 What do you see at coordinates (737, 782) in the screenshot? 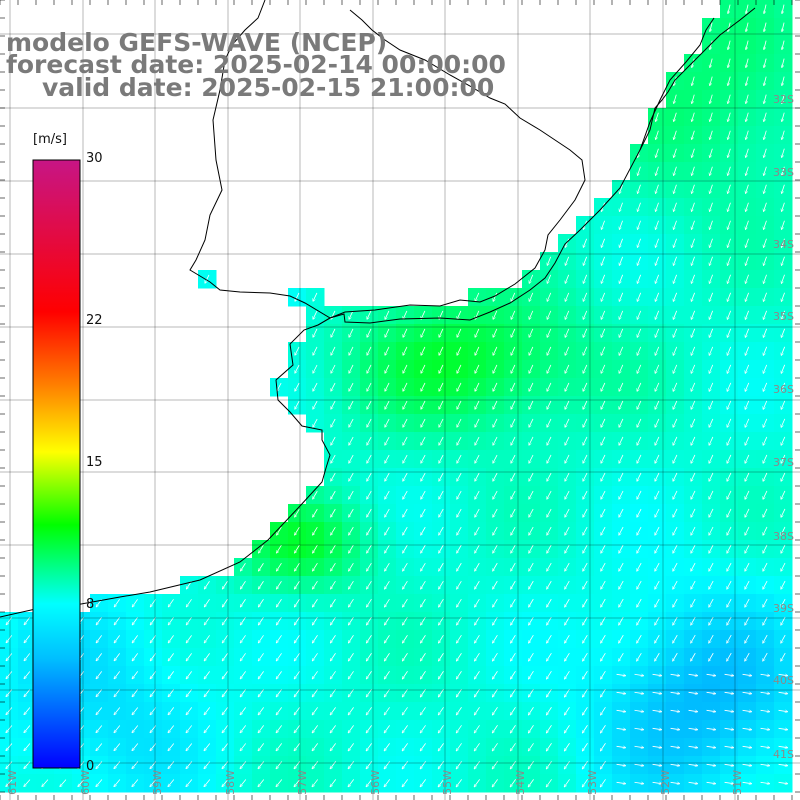
I see `longitude-label: 51W` at bounding box center [737, 782].